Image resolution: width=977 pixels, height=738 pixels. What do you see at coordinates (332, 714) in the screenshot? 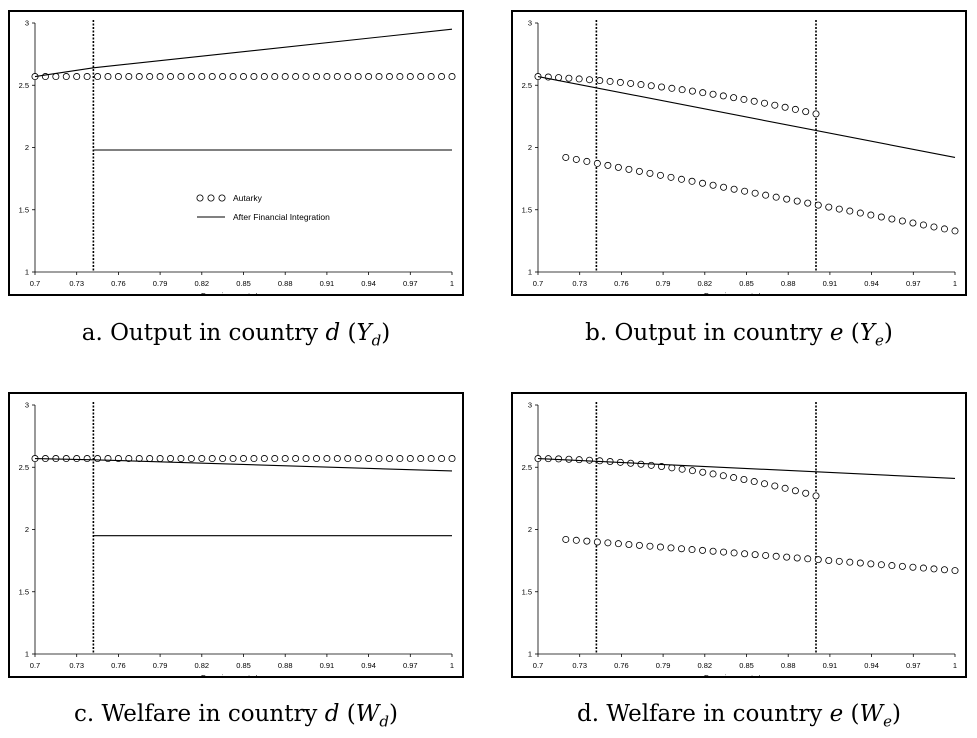
I see `caption-c-var: d` at bounding box center [332, 714].